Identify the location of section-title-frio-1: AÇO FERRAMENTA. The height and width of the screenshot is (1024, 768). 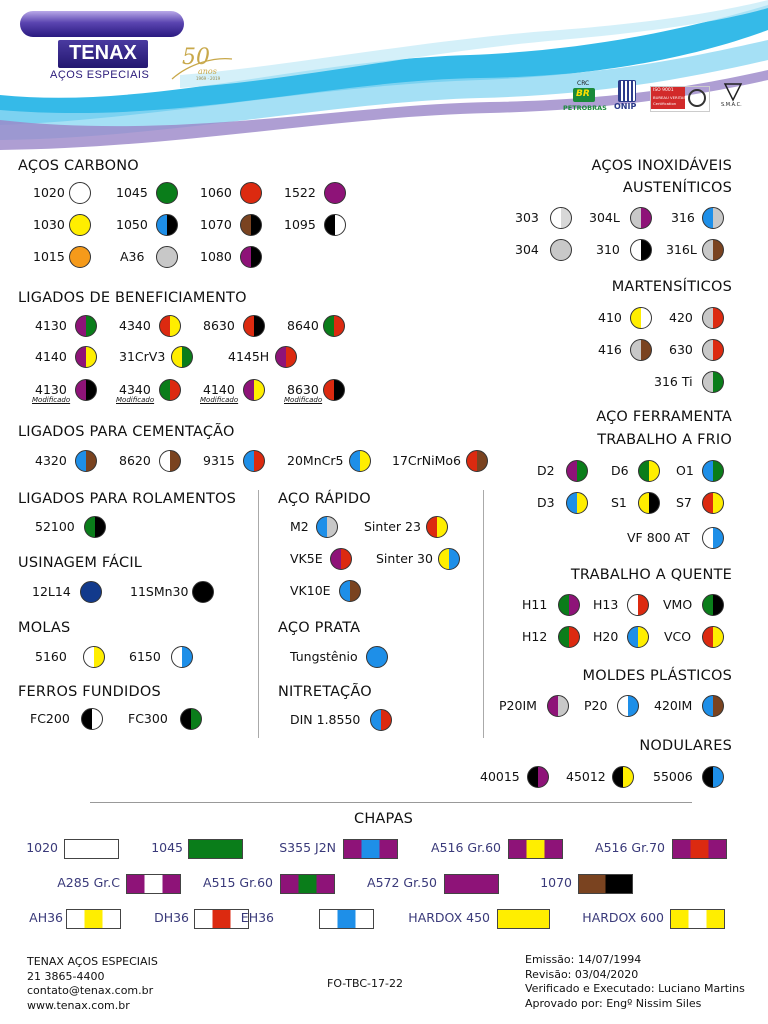
(664, 417).